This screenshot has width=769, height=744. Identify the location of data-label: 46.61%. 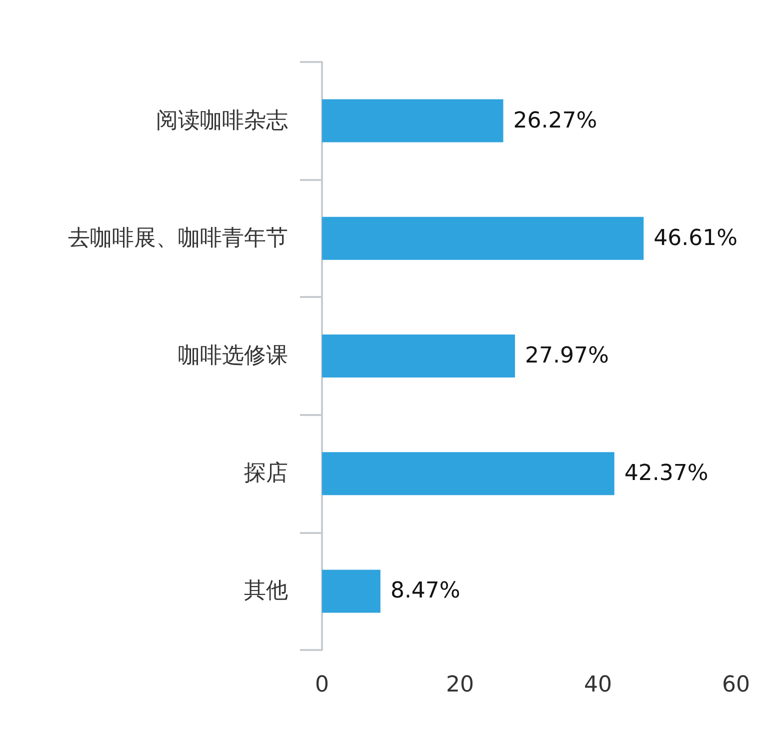
(696, 238).